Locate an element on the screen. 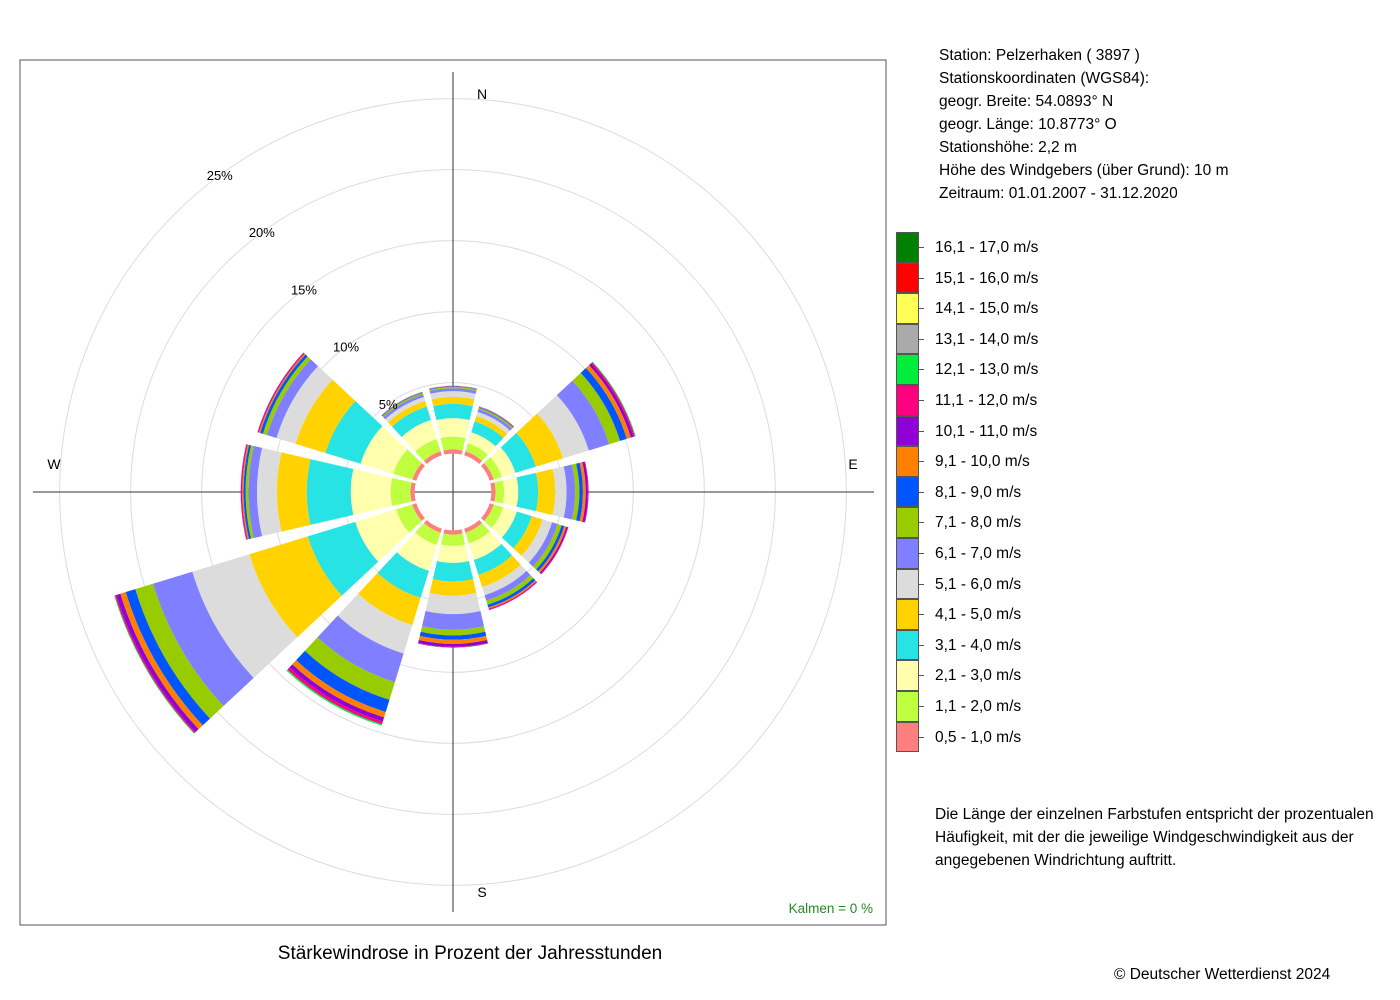  time-period: Zeitraum: 01.01.2007 - 31.12.2020 is located at coordinates (1058, 193).